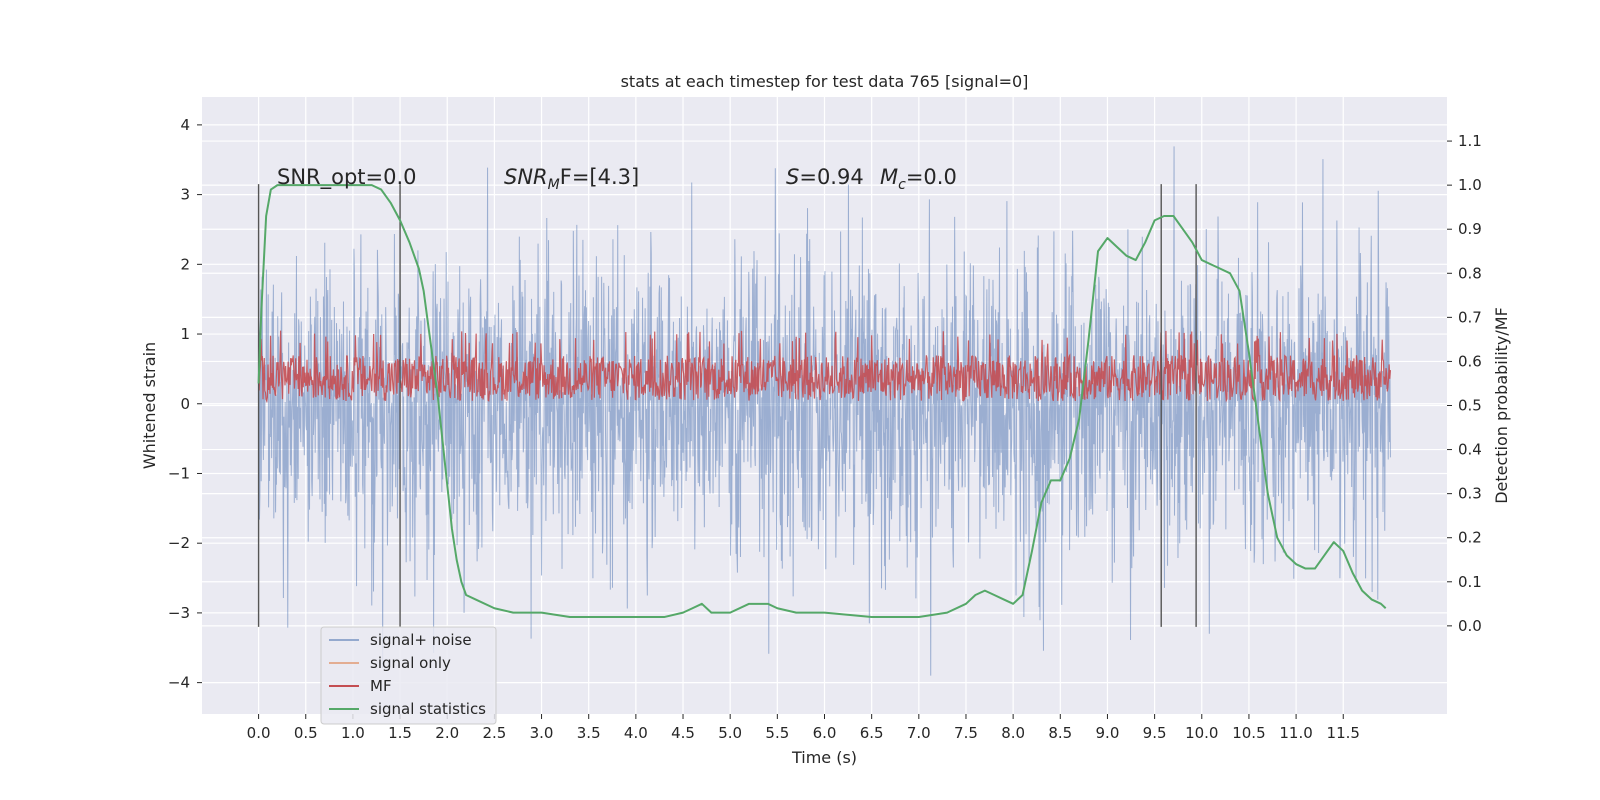  Describe the element at coordinates (1470, 494) in the screenshot. I see `y-right-tick-label: 0.3` at that location.